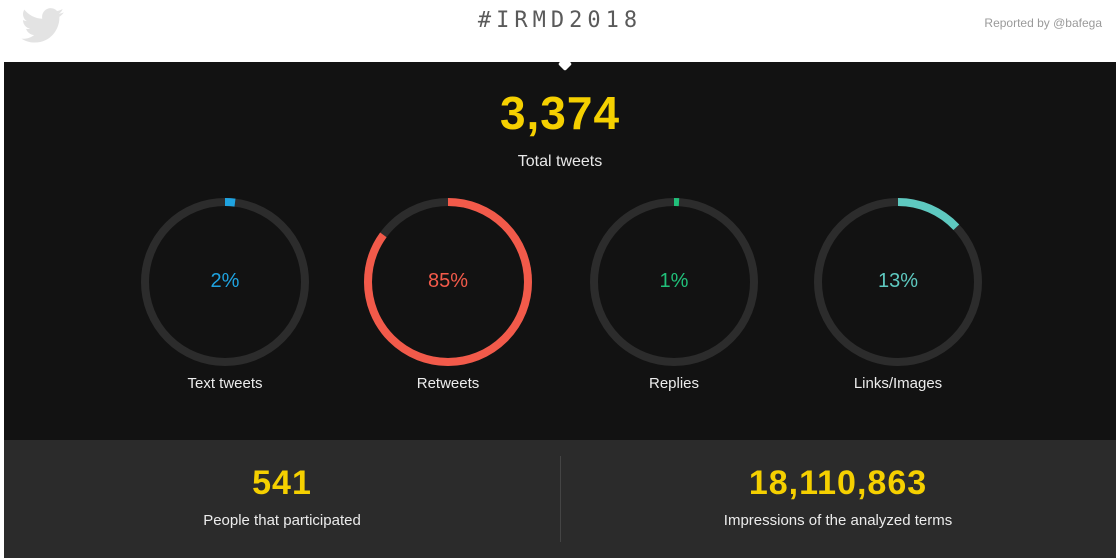  I want to click on reported-by-text: Reported by @bafega, so click(1043, 23).